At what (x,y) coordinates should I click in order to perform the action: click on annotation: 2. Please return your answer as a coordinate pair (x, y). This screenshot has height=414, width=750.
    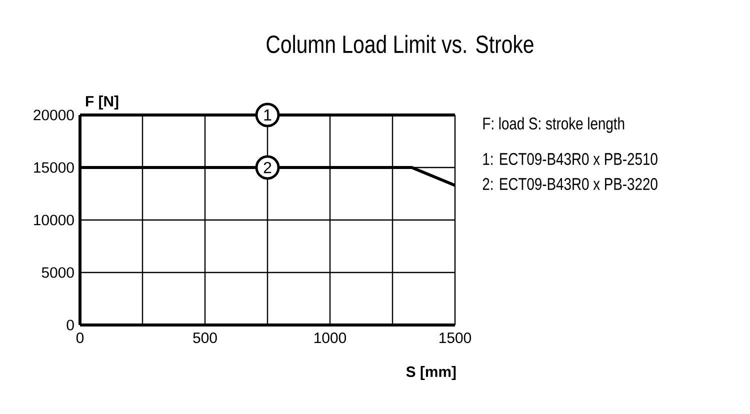
    Looking at the image, I should click on (268, 168).